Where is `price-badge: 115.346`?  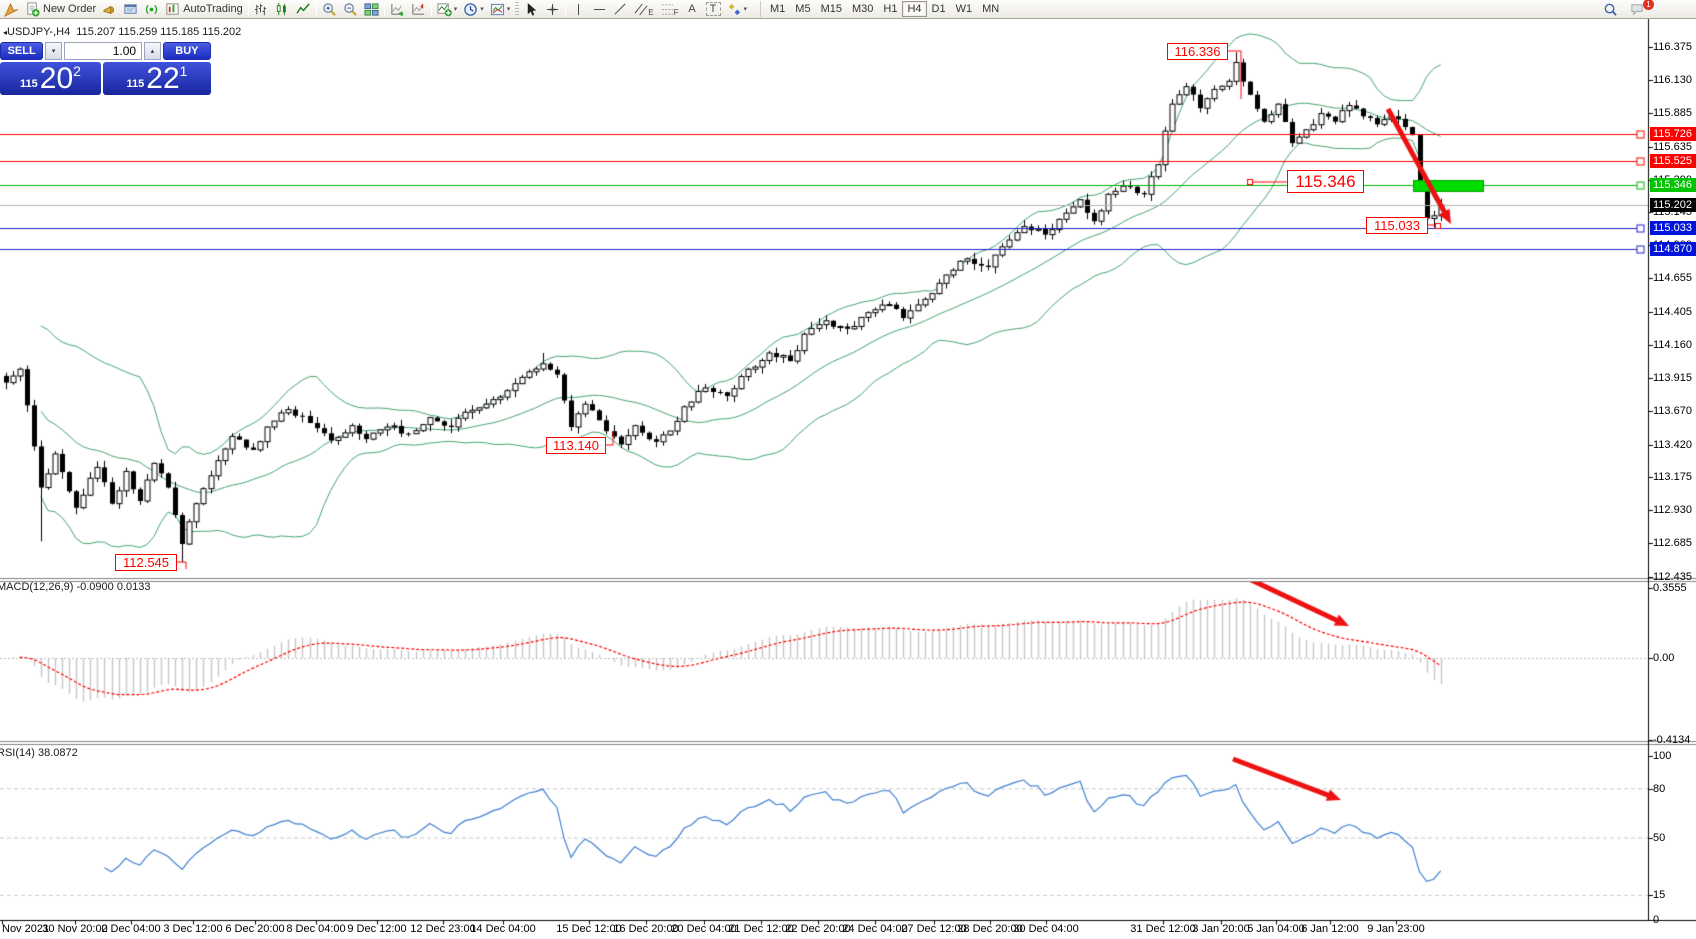
price-badge: 115.346 is located at coordinates (1673, 185).